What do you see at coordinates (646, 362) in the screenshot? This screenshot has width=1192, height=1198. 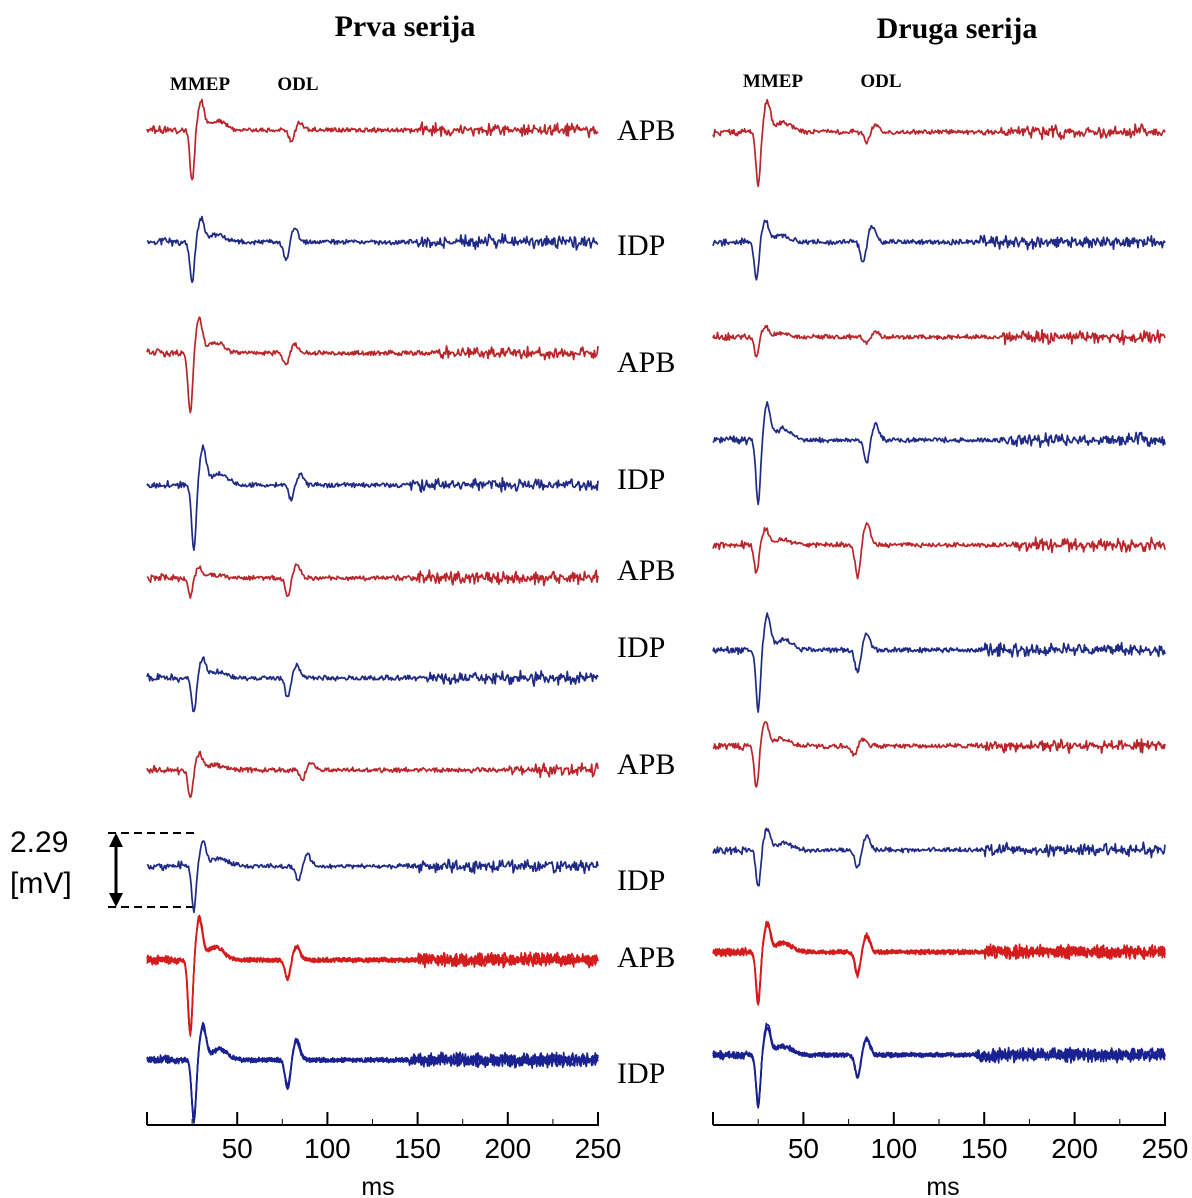 I see `row-label-apb-2: APB` at bounding box center [646, 362].